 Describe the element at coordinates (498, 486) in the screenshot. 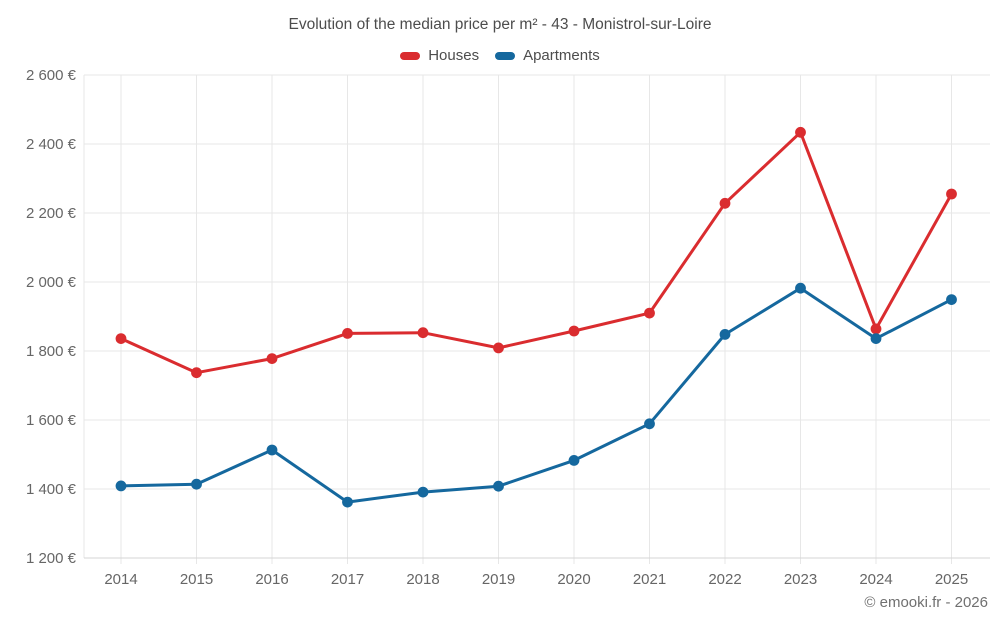

I see `data-point-apartments-2019` at that location.